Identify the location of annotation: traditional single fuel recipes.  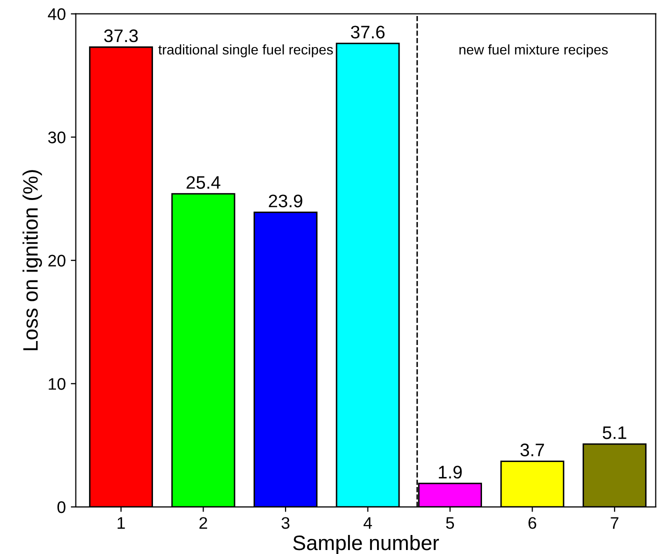
(245, 51).